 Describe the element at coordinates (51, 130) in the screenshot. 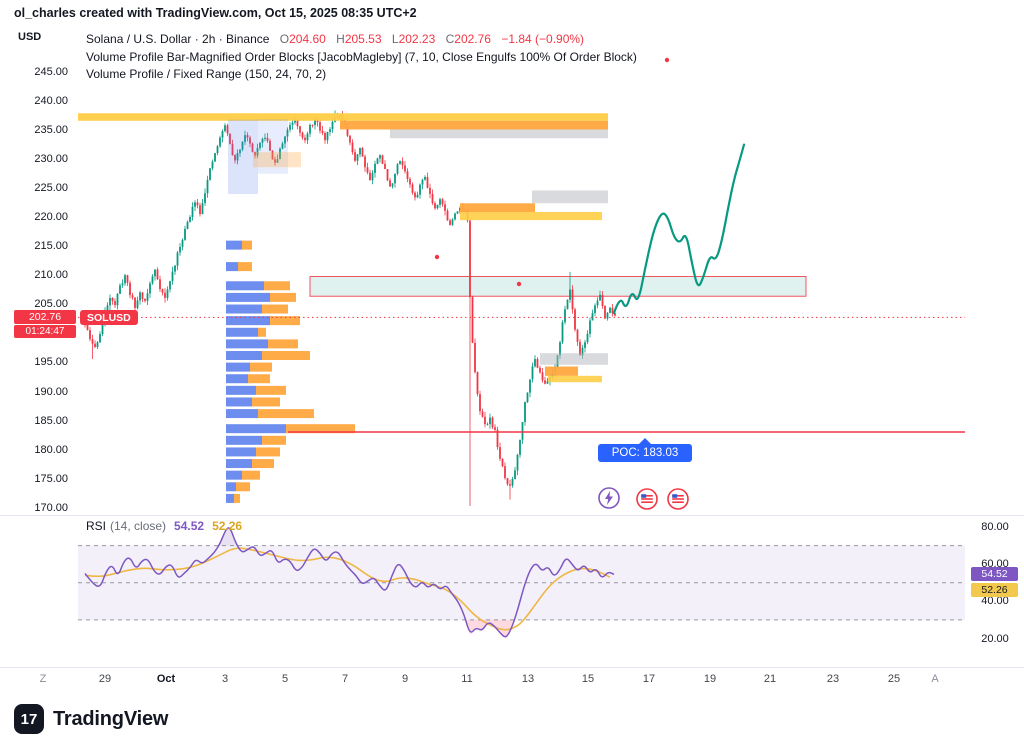

I see `price-axis-tick: 235.00` at that location.